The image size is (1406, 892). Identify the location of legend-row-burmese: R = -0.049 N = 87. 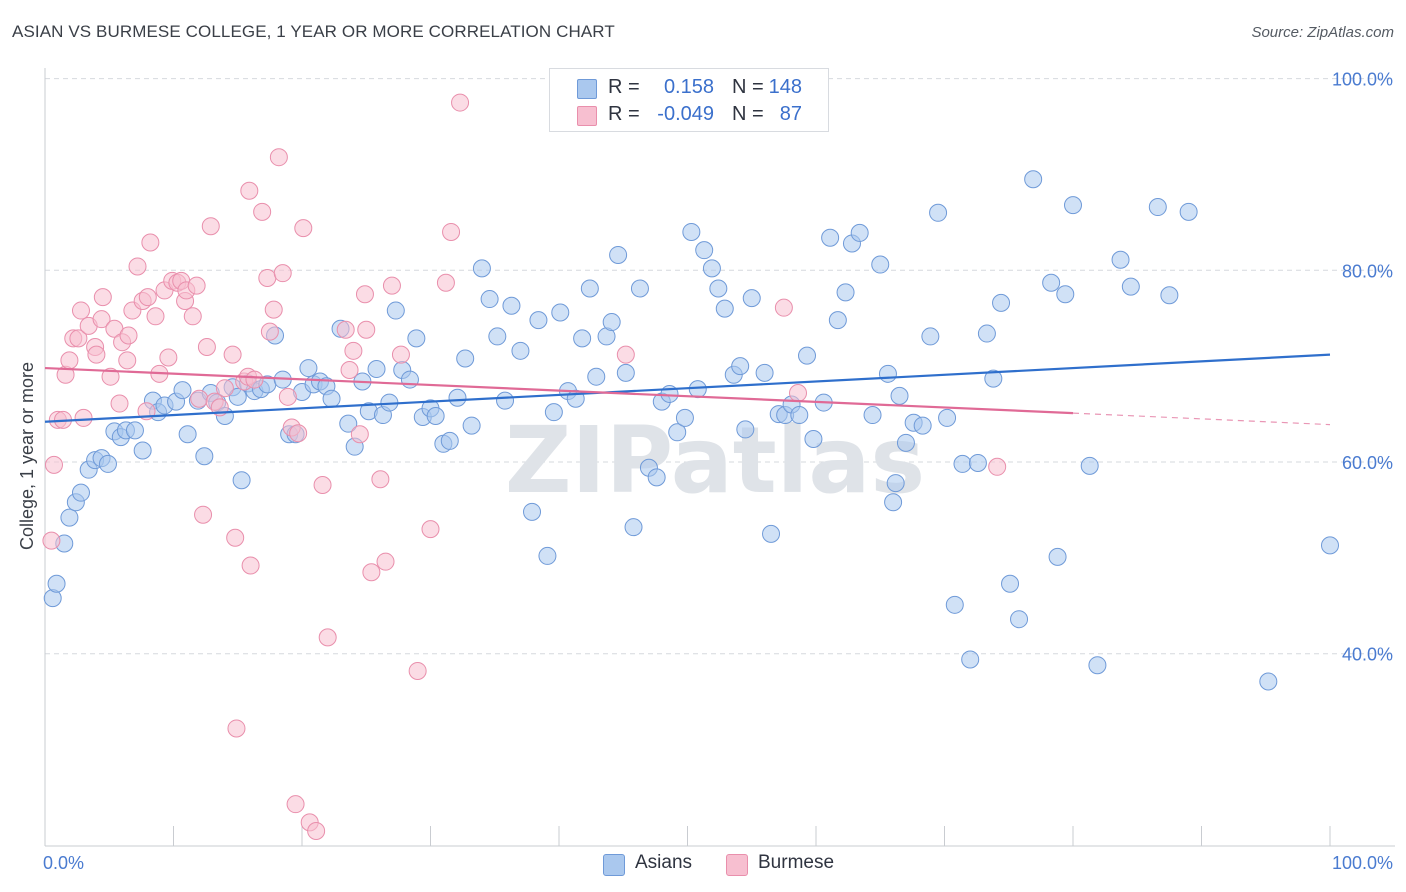
(689, 114).